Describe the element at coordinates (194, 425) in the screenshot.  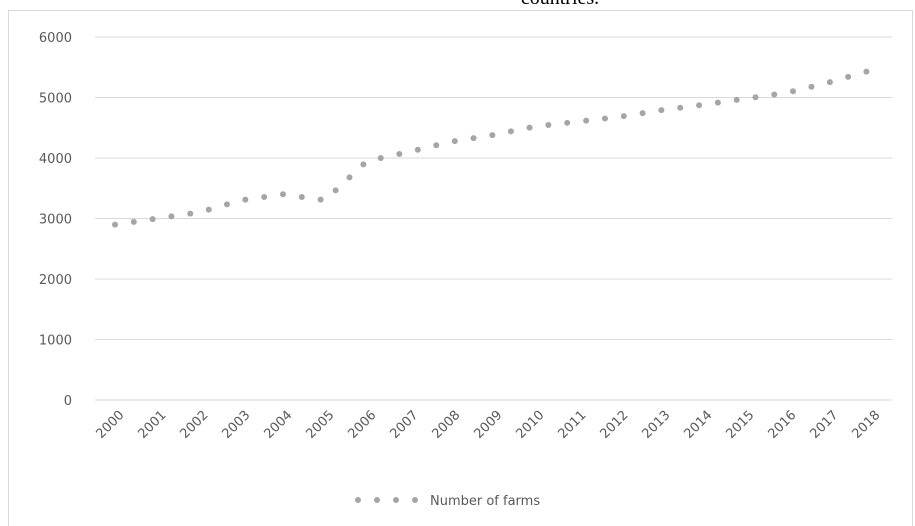
I see `x-tick-label: 2002` at that location.